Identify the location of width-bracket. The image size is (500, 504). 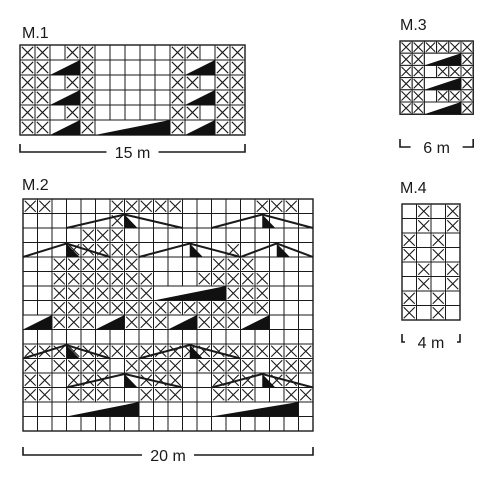
(132, 148).